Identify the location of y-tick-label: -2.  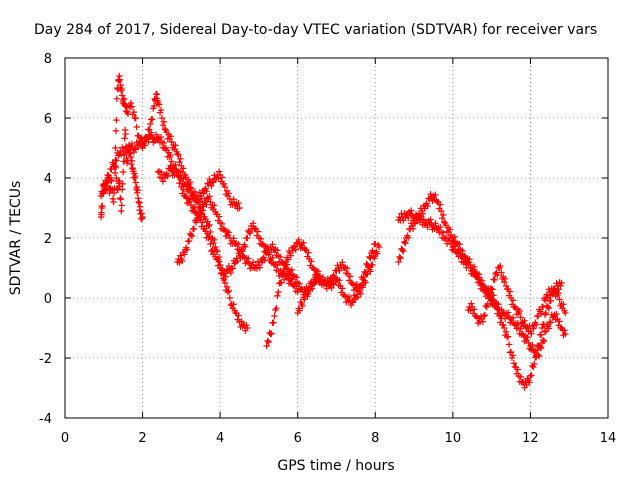
(45, 359).